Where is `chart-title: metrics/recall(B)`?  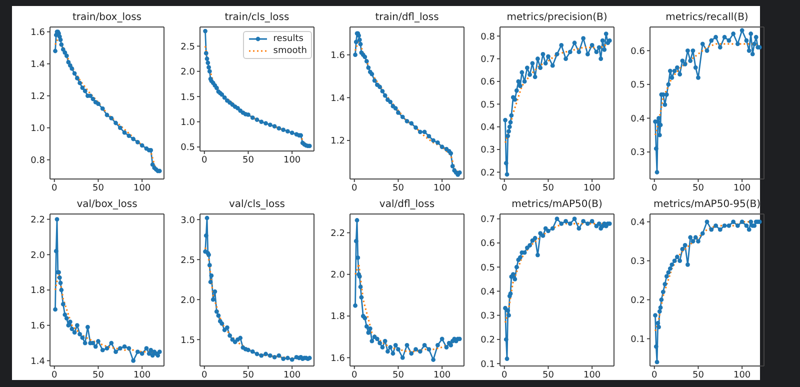
chart-title: metrics/recall(B) is located at coordinates (707, 18).